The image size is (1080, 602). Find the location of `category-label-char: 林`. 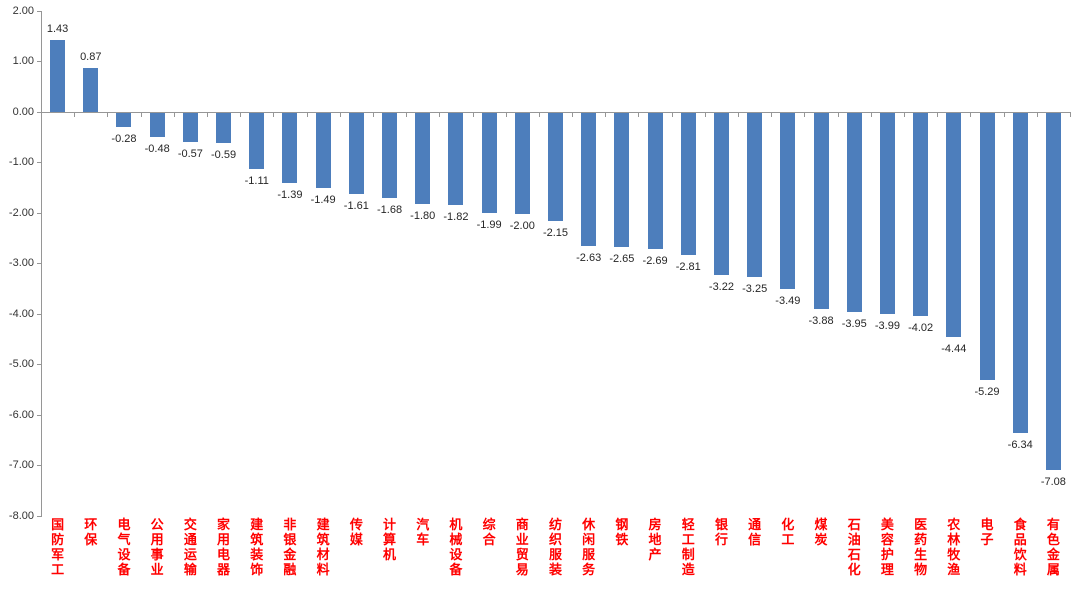

category-label-char: 林 is located at coordinates (954, 539).